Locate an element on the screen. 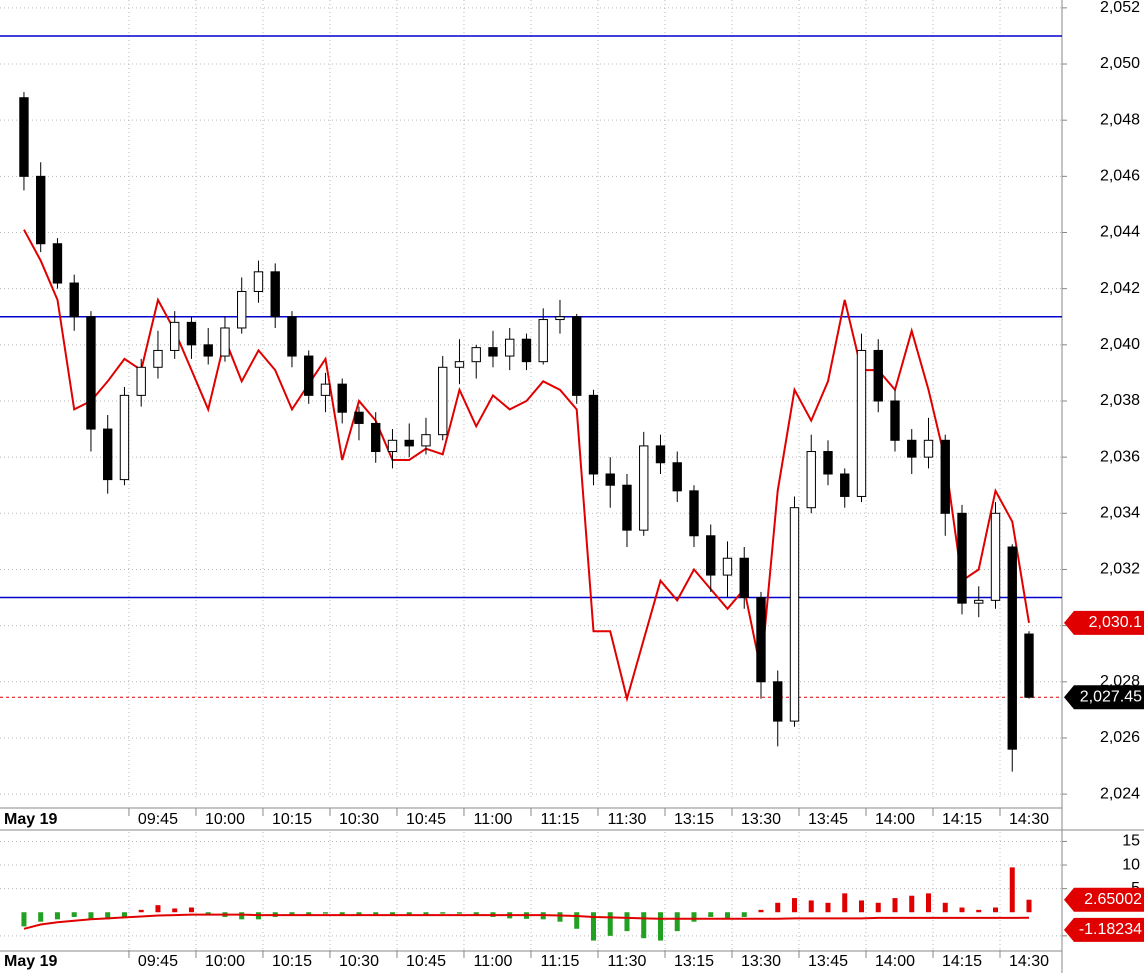 The image size is (1144, 973). y-tick-label: 2,044 is located at coordinates (1120, 232).